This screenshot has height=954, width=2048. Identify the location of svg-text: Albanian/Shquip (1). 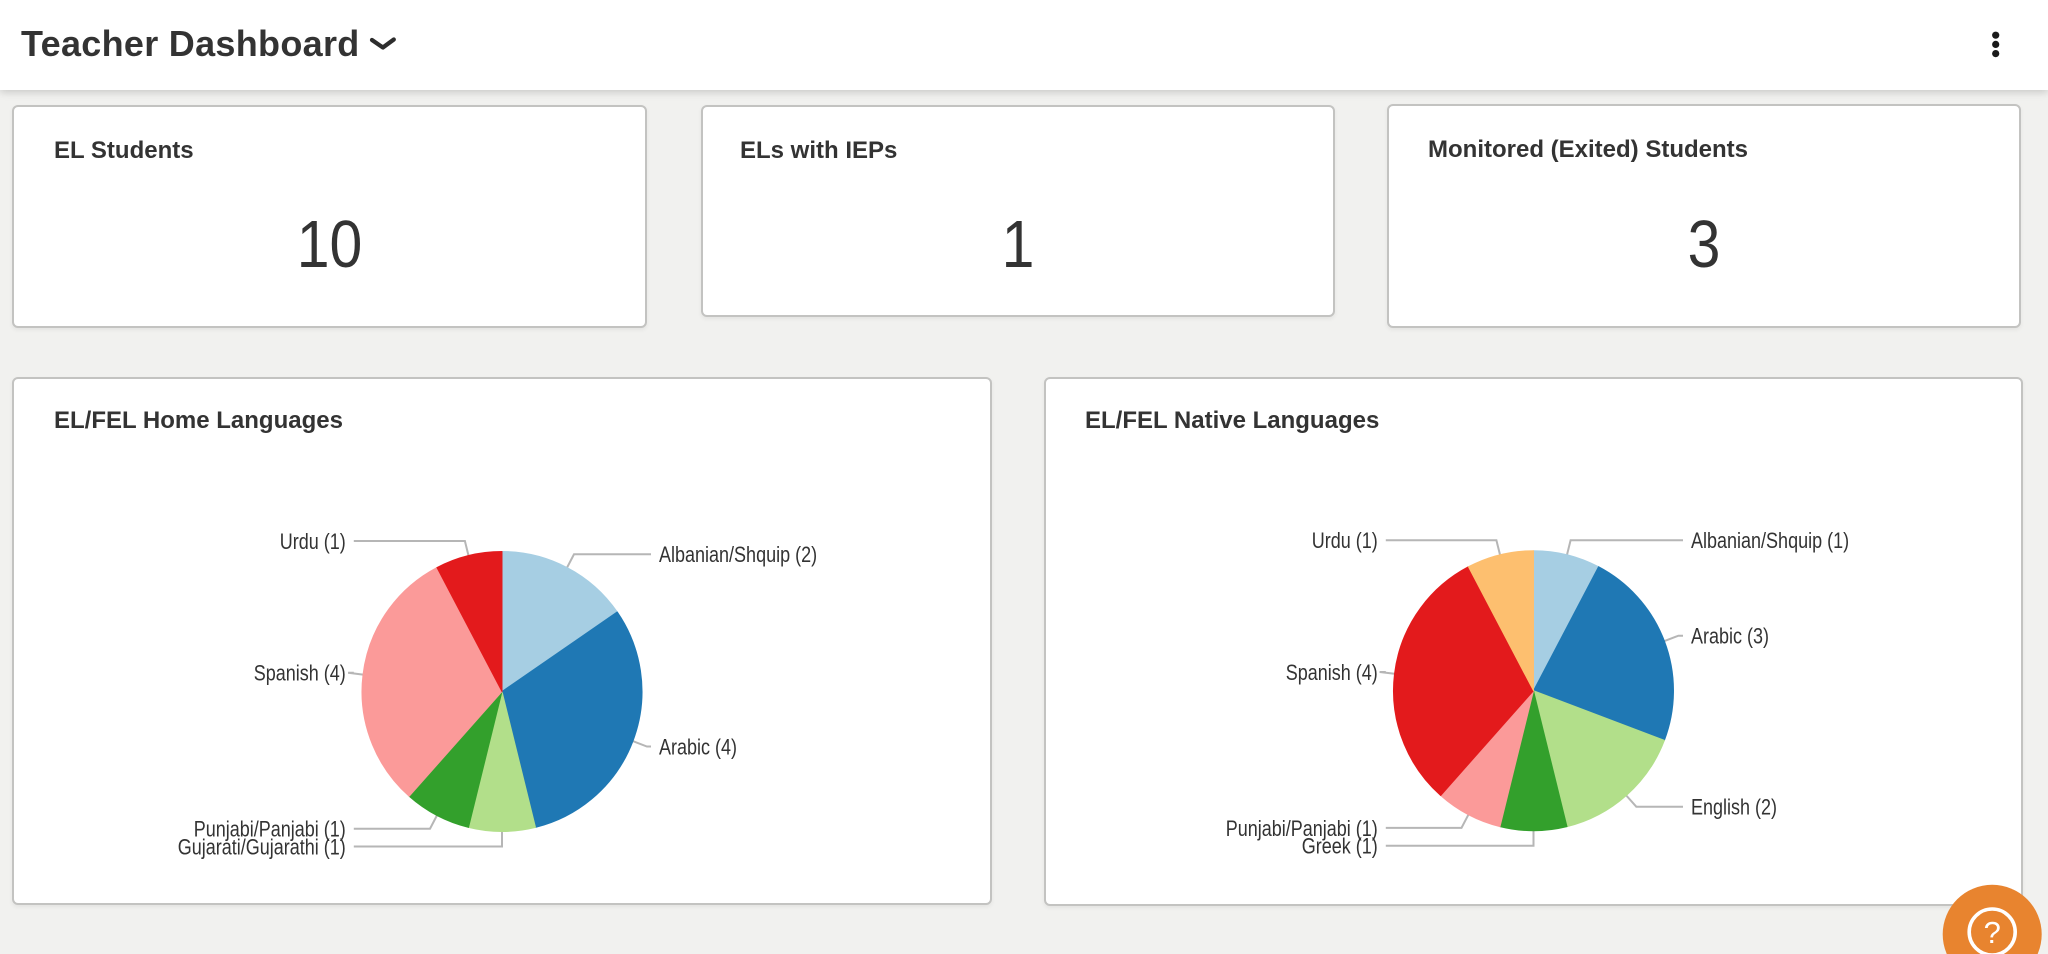
(1770, 540).